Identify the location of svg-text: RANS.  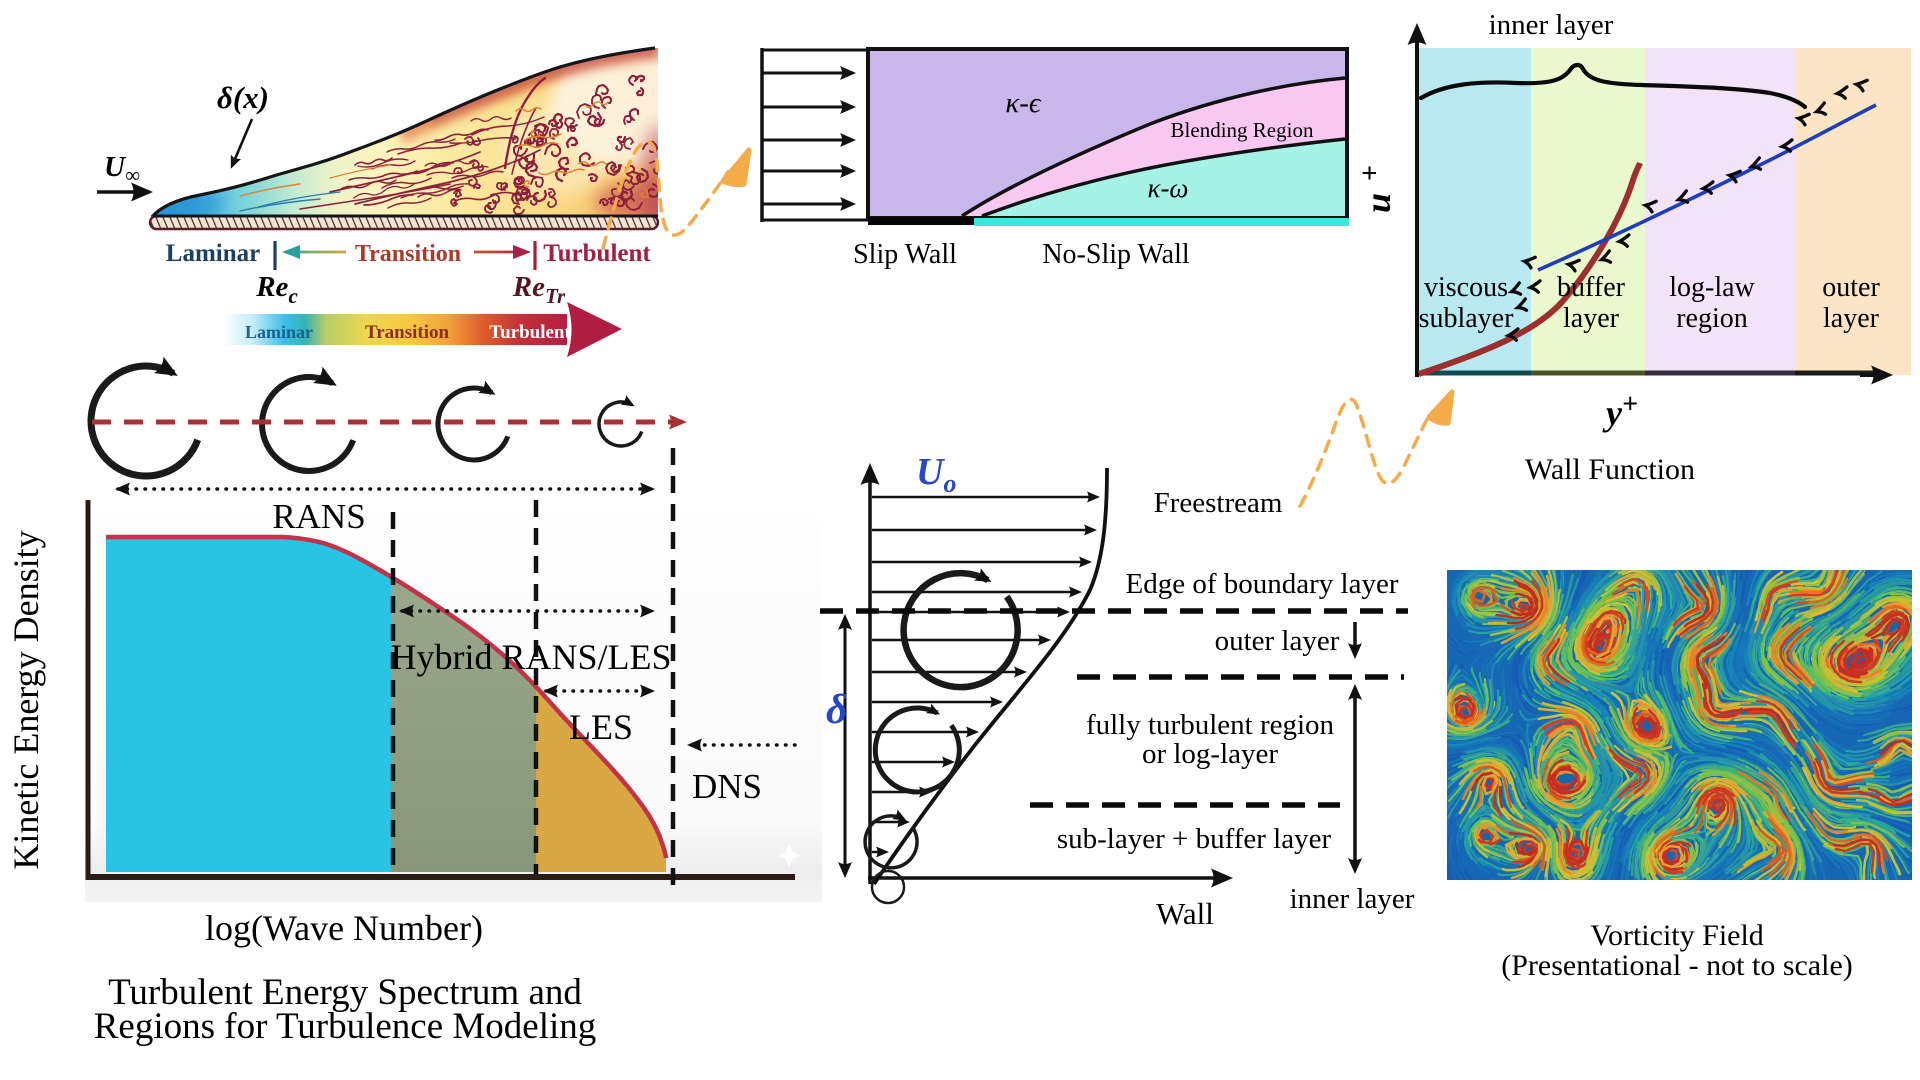
(318, 516).